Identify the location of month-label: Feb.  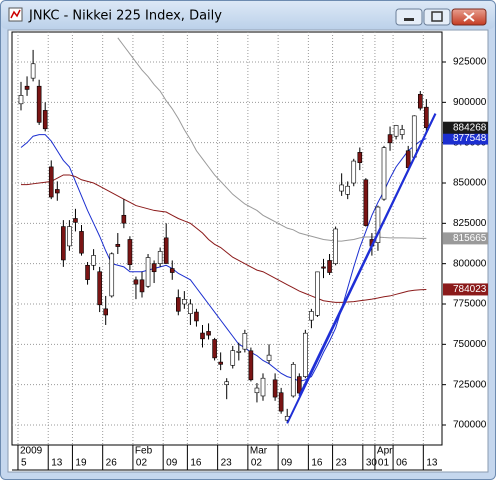
(144, 451).